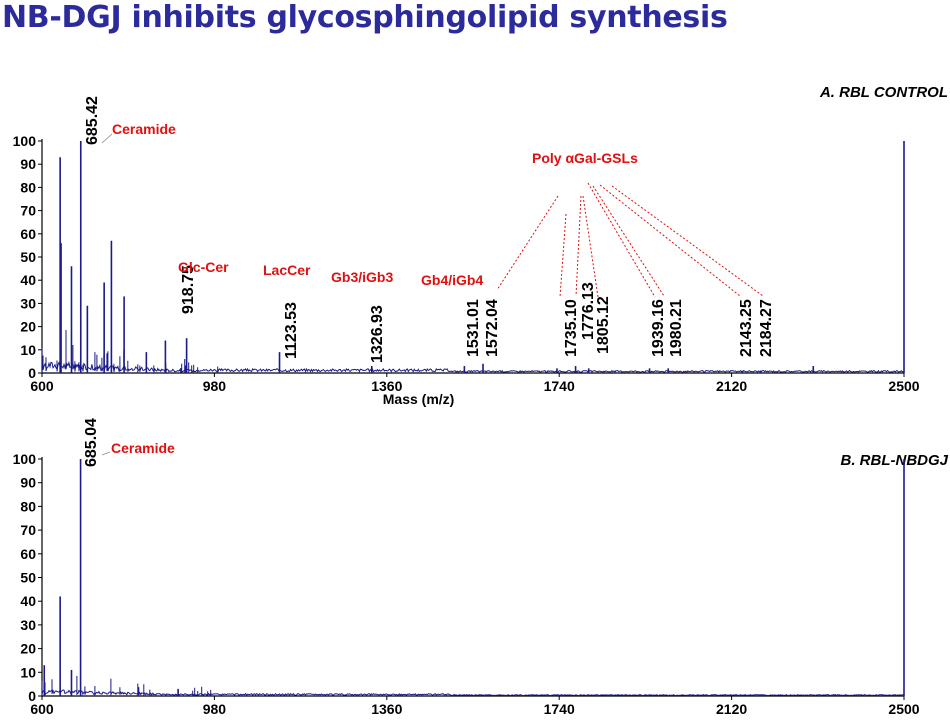  What do you see at coordinates (419, 399) in the screenshot?
I see `x-axis-label: Mass (m/z)` at bounding box center [419, 399].